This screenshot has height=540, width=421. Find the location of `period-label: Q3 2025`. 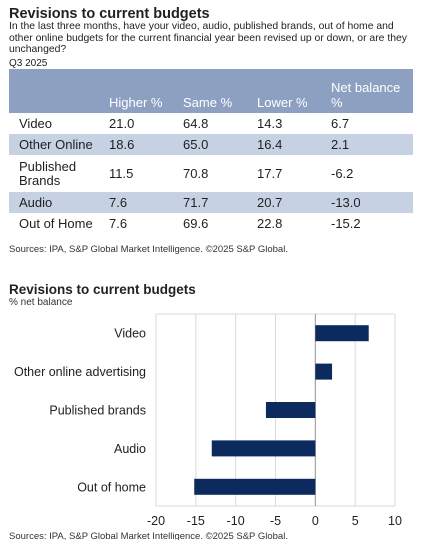

period-label: Q3 2025 is located at coordinates (28, 63).